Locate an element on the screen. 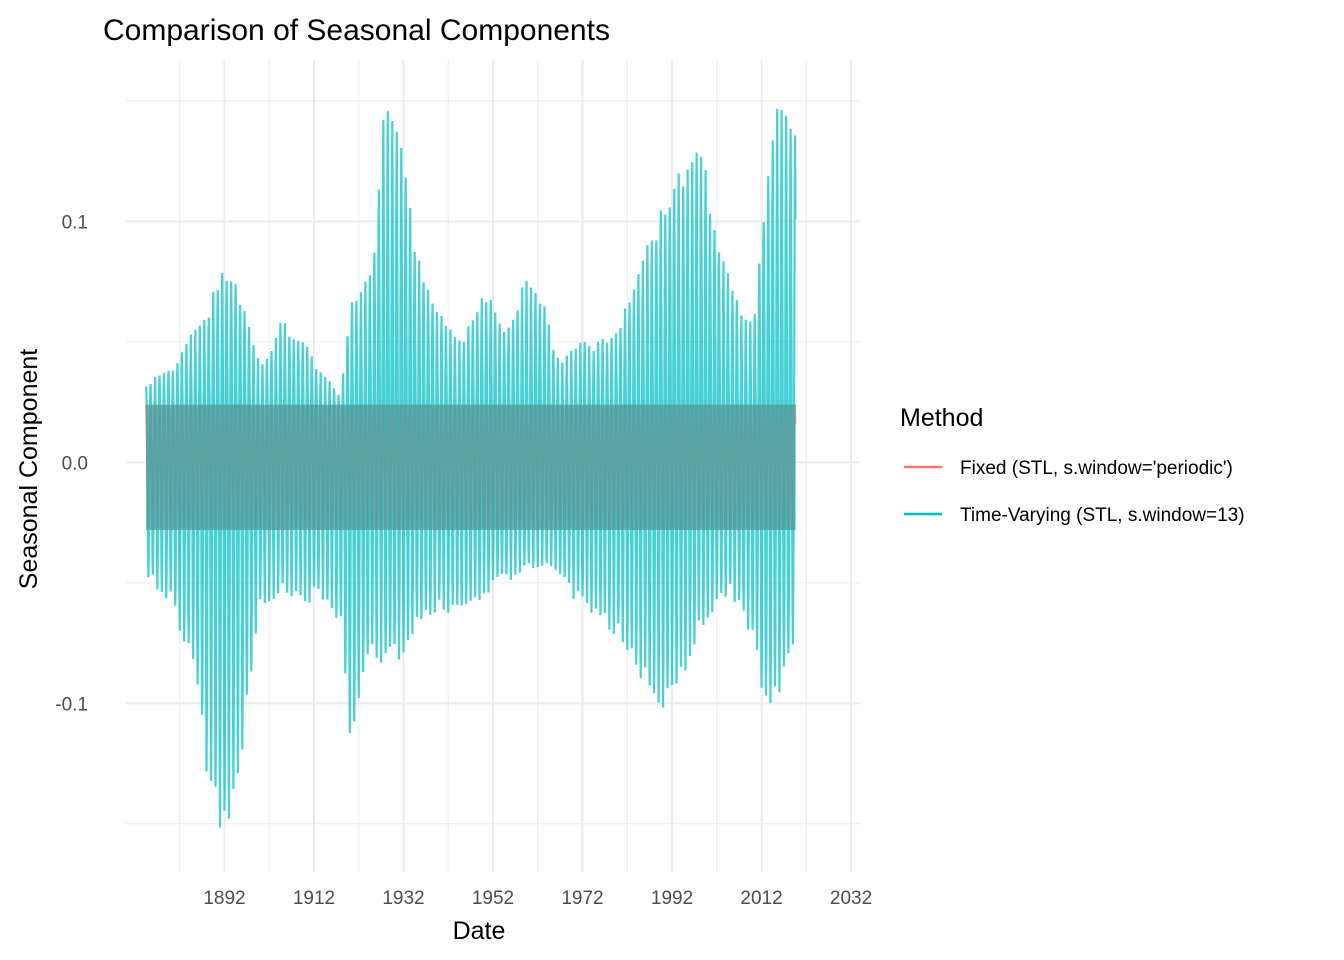 Image resolution: width=1344 pixels, height=960 pixels. x-axis-title: Date is located at coordinates (479, 931).